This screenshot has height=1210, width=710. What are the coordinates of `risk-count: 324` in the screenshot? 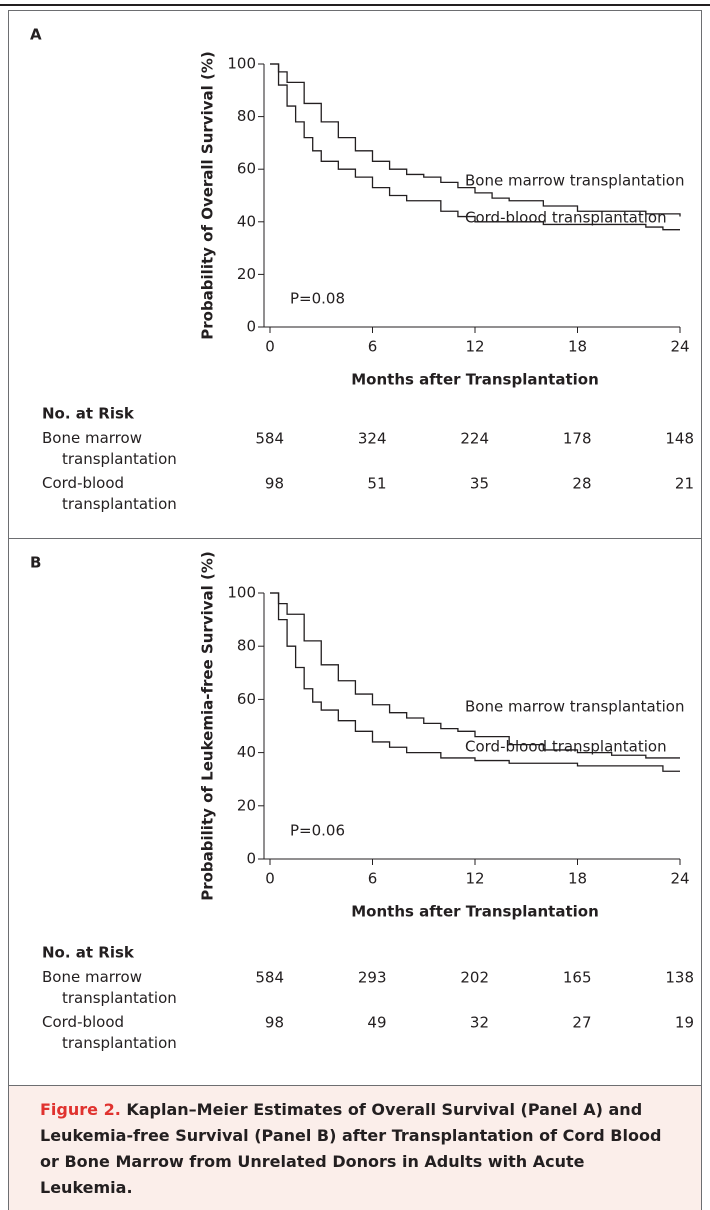 It's located at (372, 439).